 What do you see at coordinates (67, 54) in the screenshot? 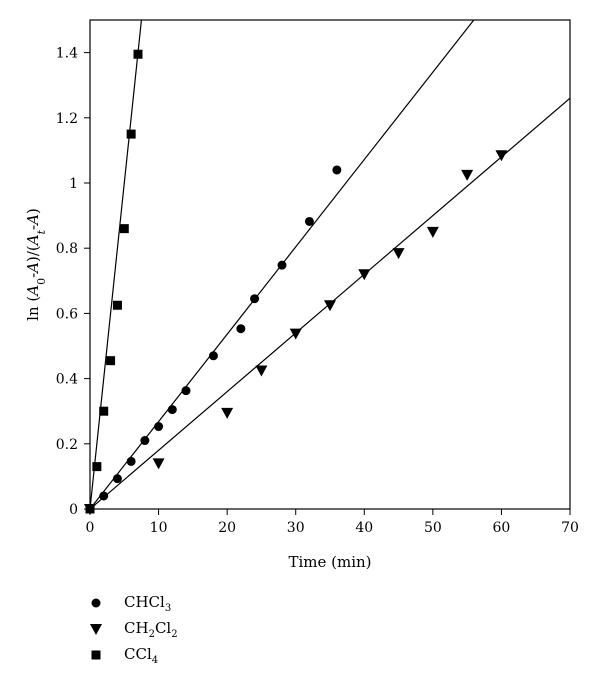
I see `y-tick-label: 1.4` at bounding box center [67, 54].